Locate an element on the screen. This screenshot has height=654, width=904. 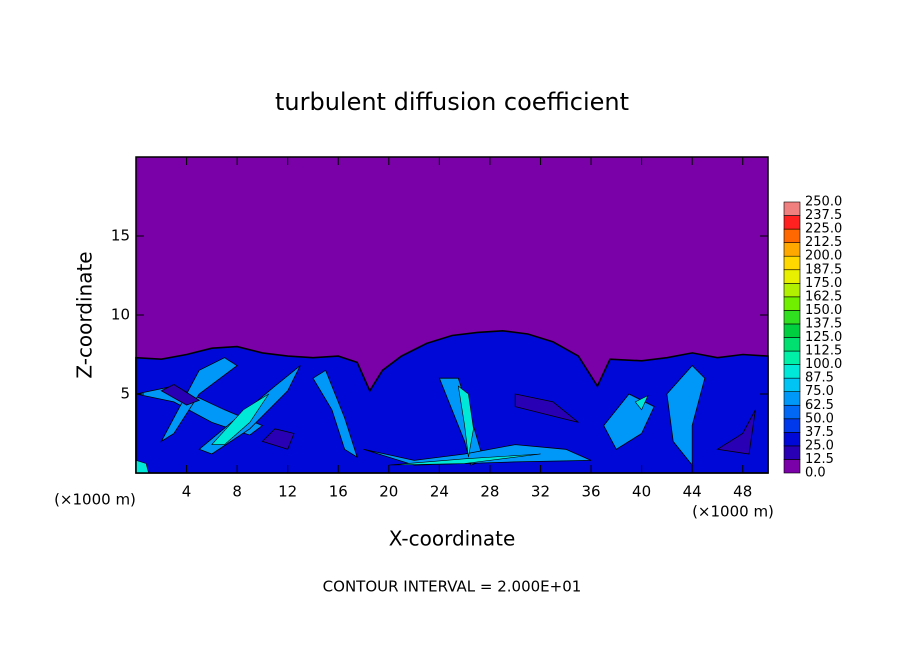
colorbar-label: 112.5 is located at coordinates (823, 351).